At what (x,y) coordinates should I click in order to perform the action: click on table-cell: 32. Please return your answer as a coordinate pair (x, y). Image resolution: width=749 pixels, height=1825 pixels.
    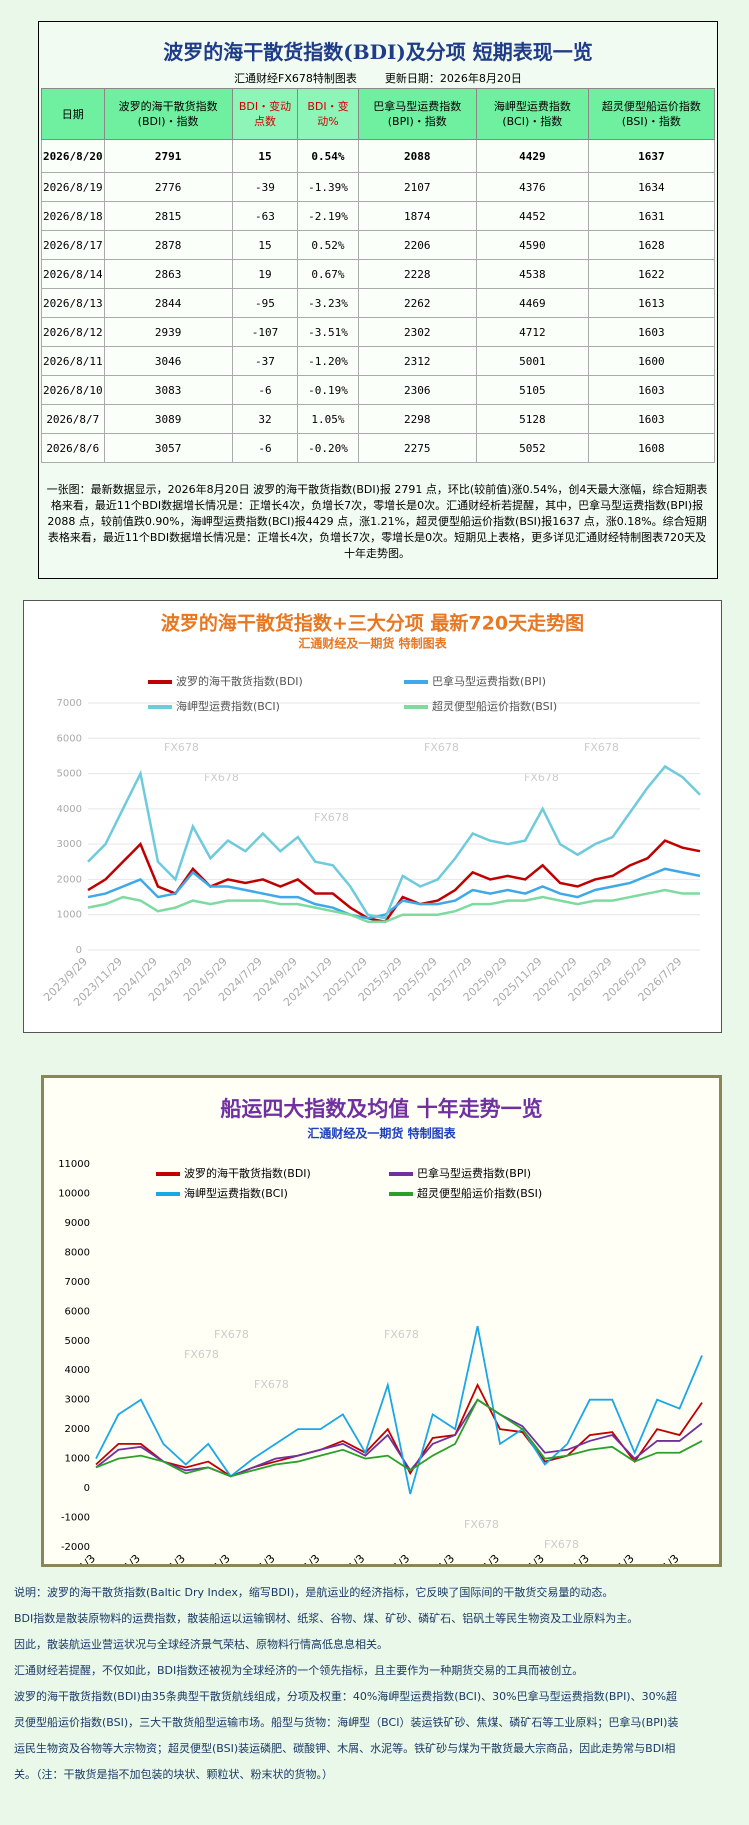
    Looking at the image, I should click on (265, 419).